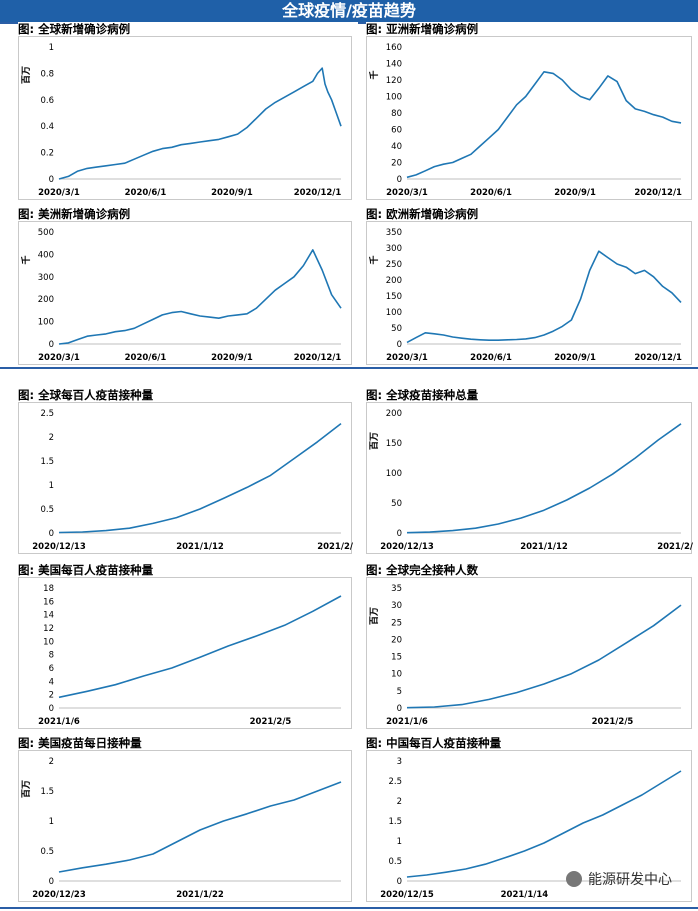  I want to click on y-tick-label: 10, so click(48, 642).